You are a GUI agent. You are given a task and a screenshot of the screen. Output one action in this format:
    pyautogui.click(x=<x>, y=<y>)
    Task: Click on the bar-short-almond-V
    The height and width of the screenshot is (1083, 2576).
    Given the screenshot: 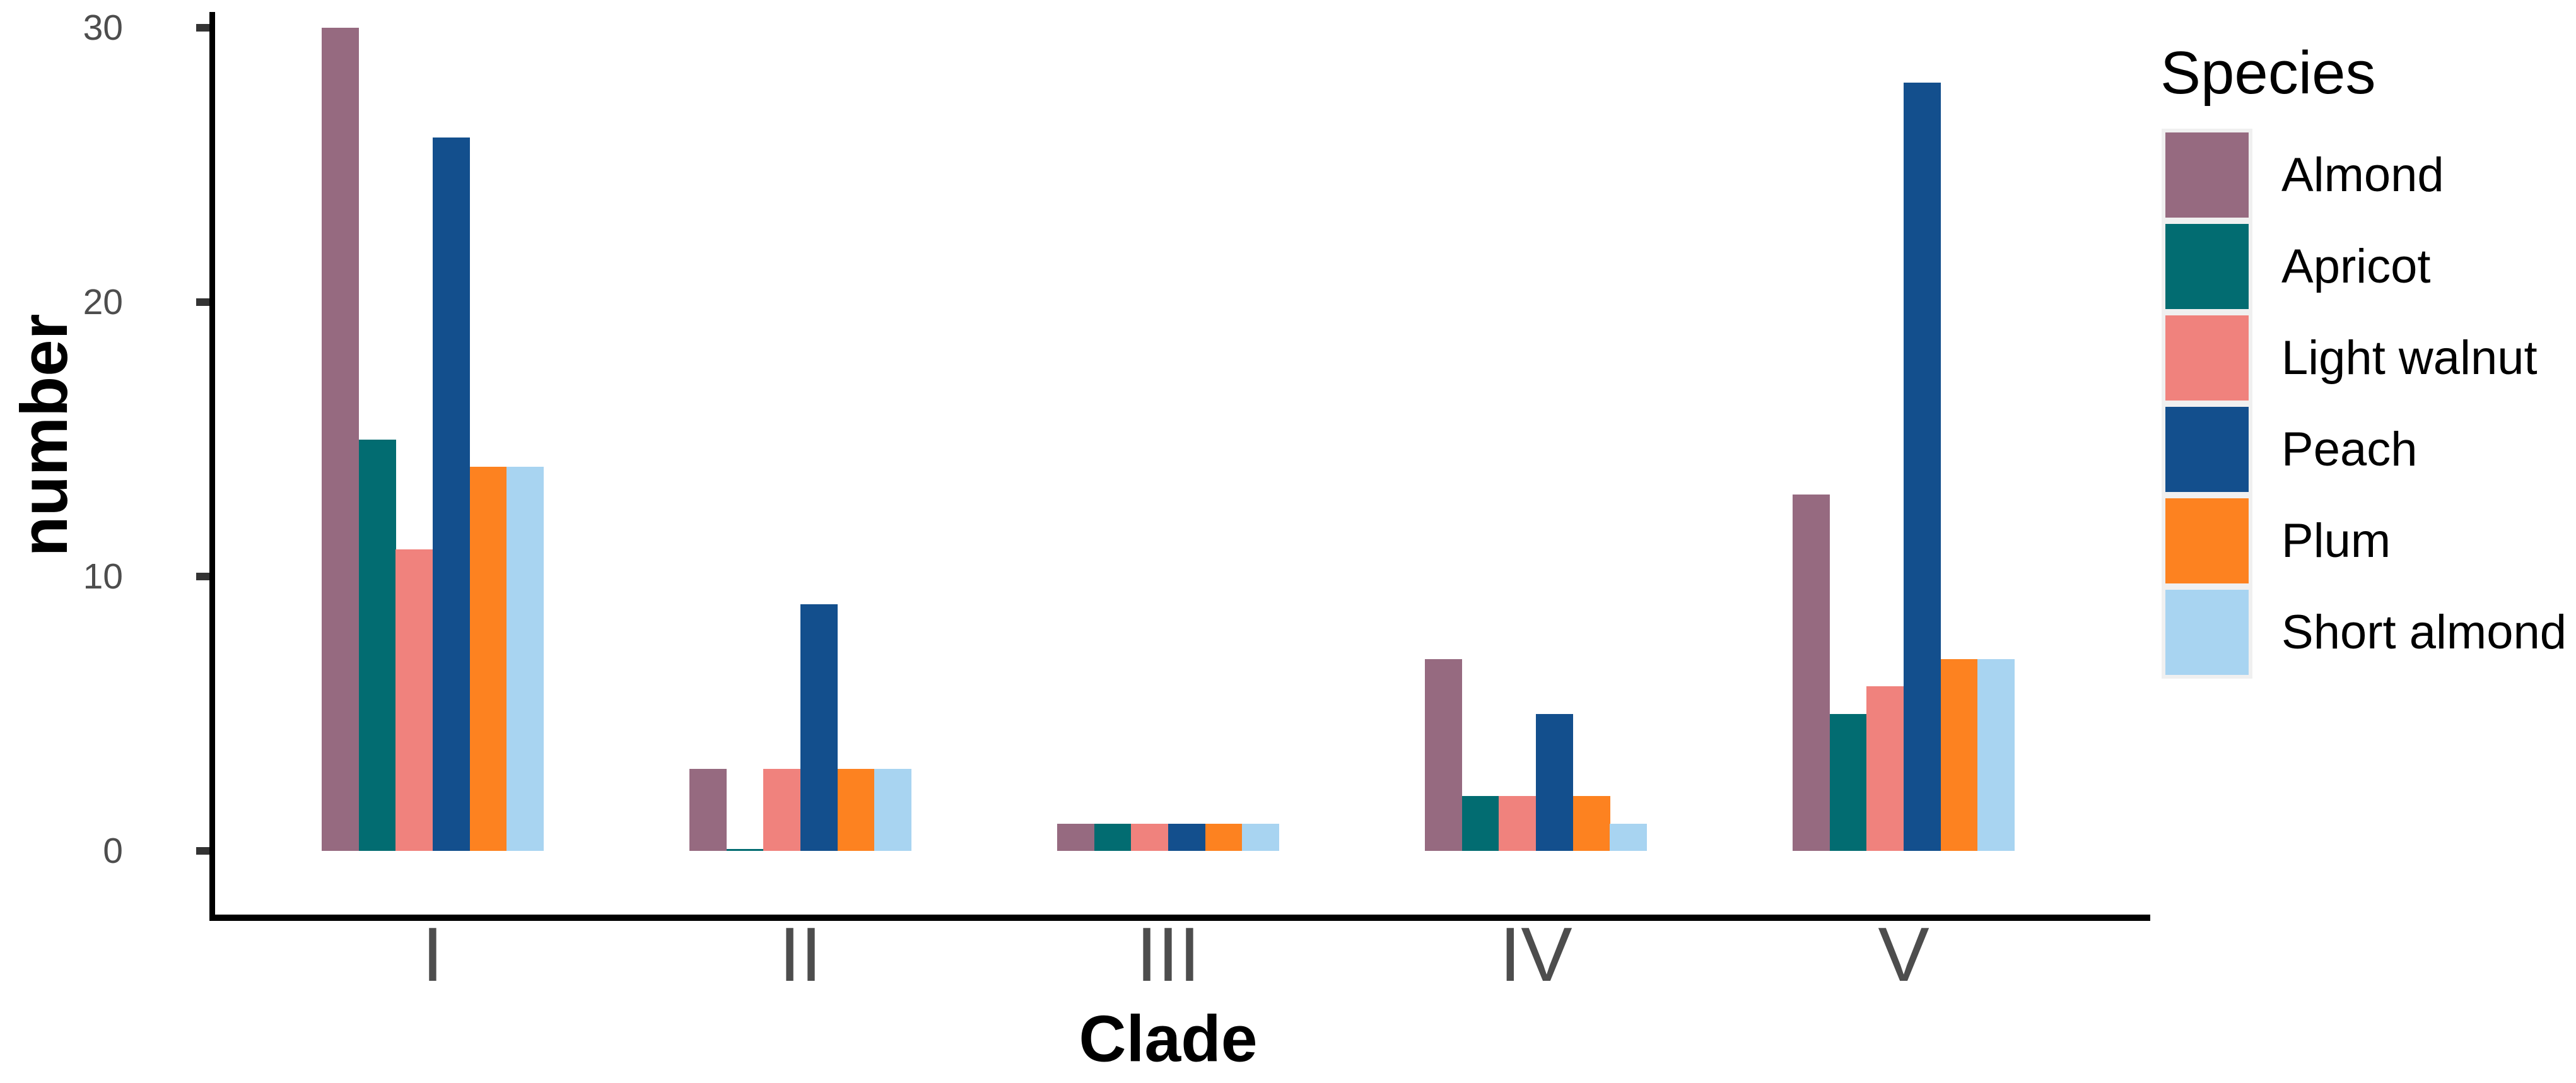 What is the action you would take?
    pyautogui.click(x=1996, y=755)
    